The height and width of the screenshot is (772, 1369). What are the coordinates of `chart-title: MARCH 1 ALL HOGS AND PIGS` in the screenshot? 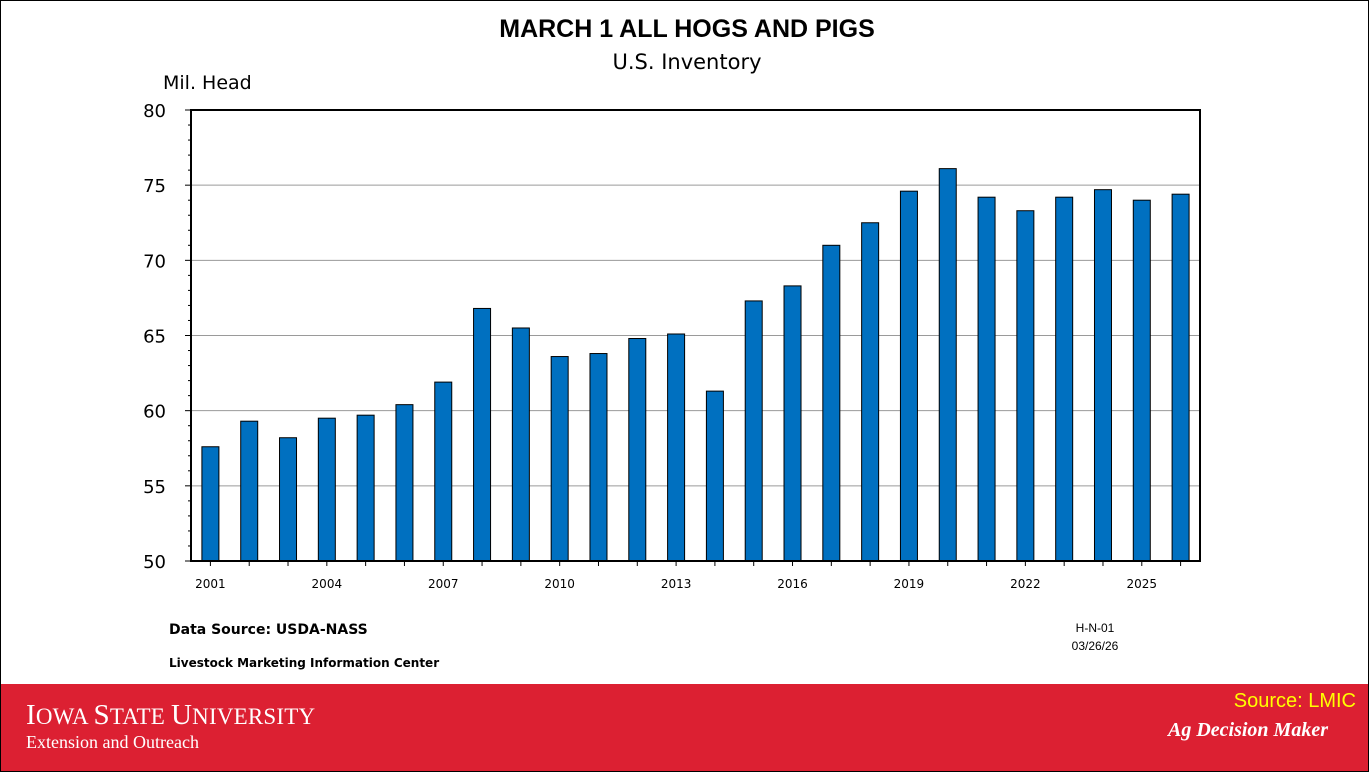 It's located at (687, 29).